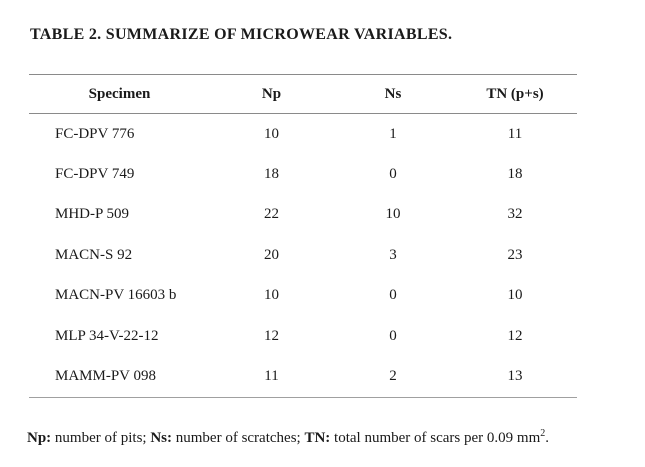 The width and height of the screenshot is (645, 467). What do you see at coordinates (92, 214) in the screenshot?
I see `cell-specimen: MHD-P 509` at bounding box center [92, 214].